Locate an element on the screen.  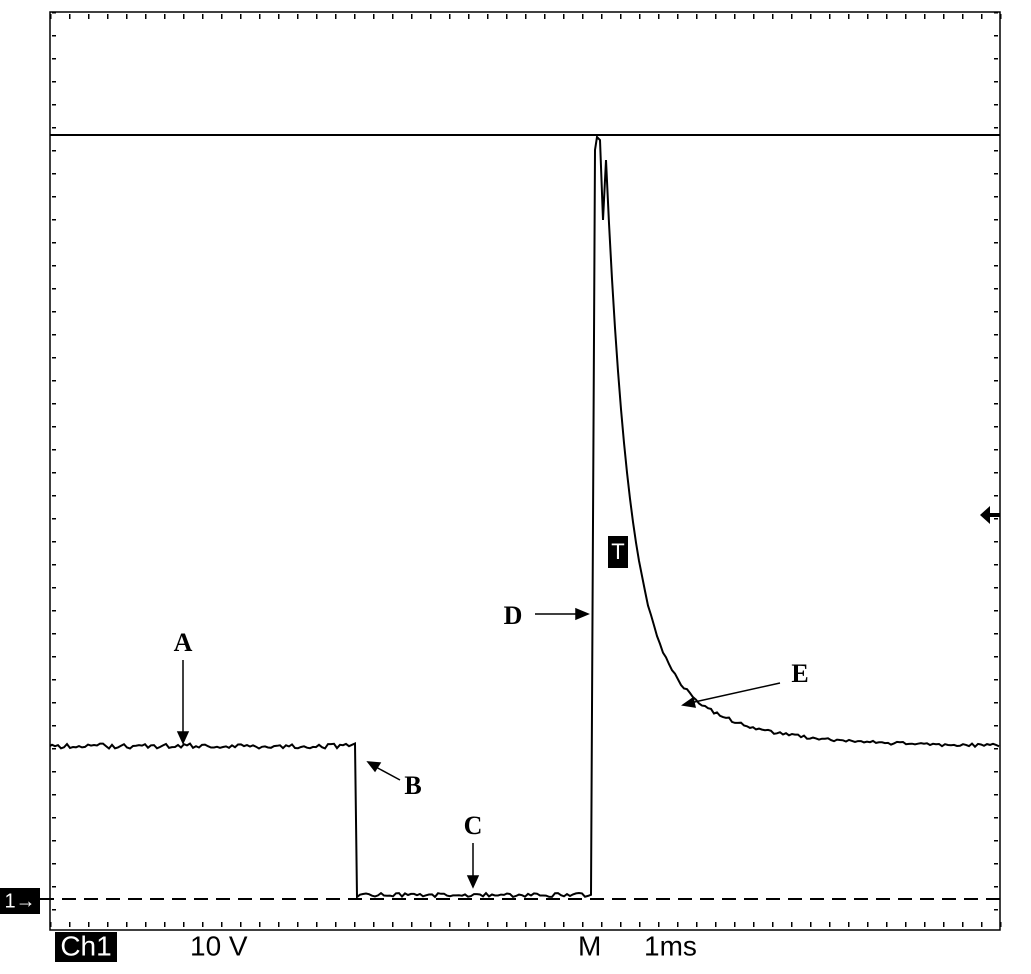
annotation-label: B is located at coordinates (412, 785).